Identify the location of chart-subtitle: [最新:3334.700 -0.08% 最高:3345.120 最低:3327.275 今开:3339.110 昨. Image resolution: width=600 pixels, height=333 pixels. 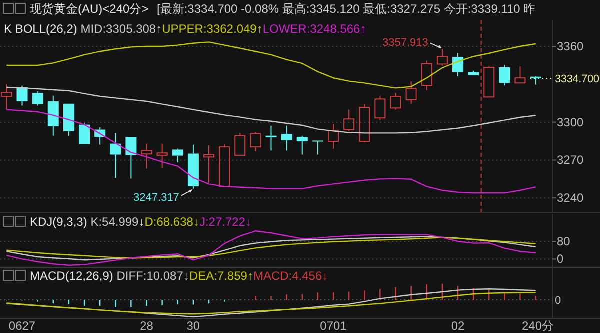
(346, 9).